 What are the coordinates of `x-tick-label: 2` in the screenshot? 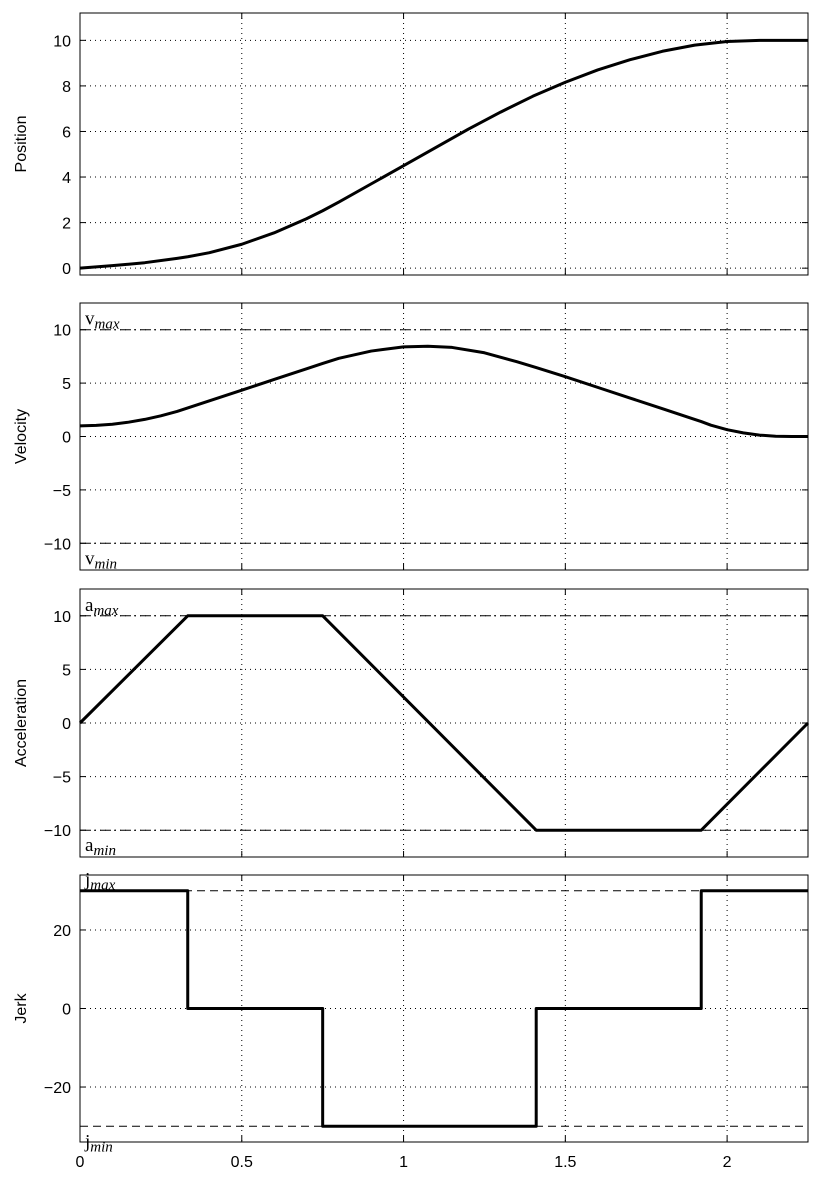 It's located at (727, 1162).